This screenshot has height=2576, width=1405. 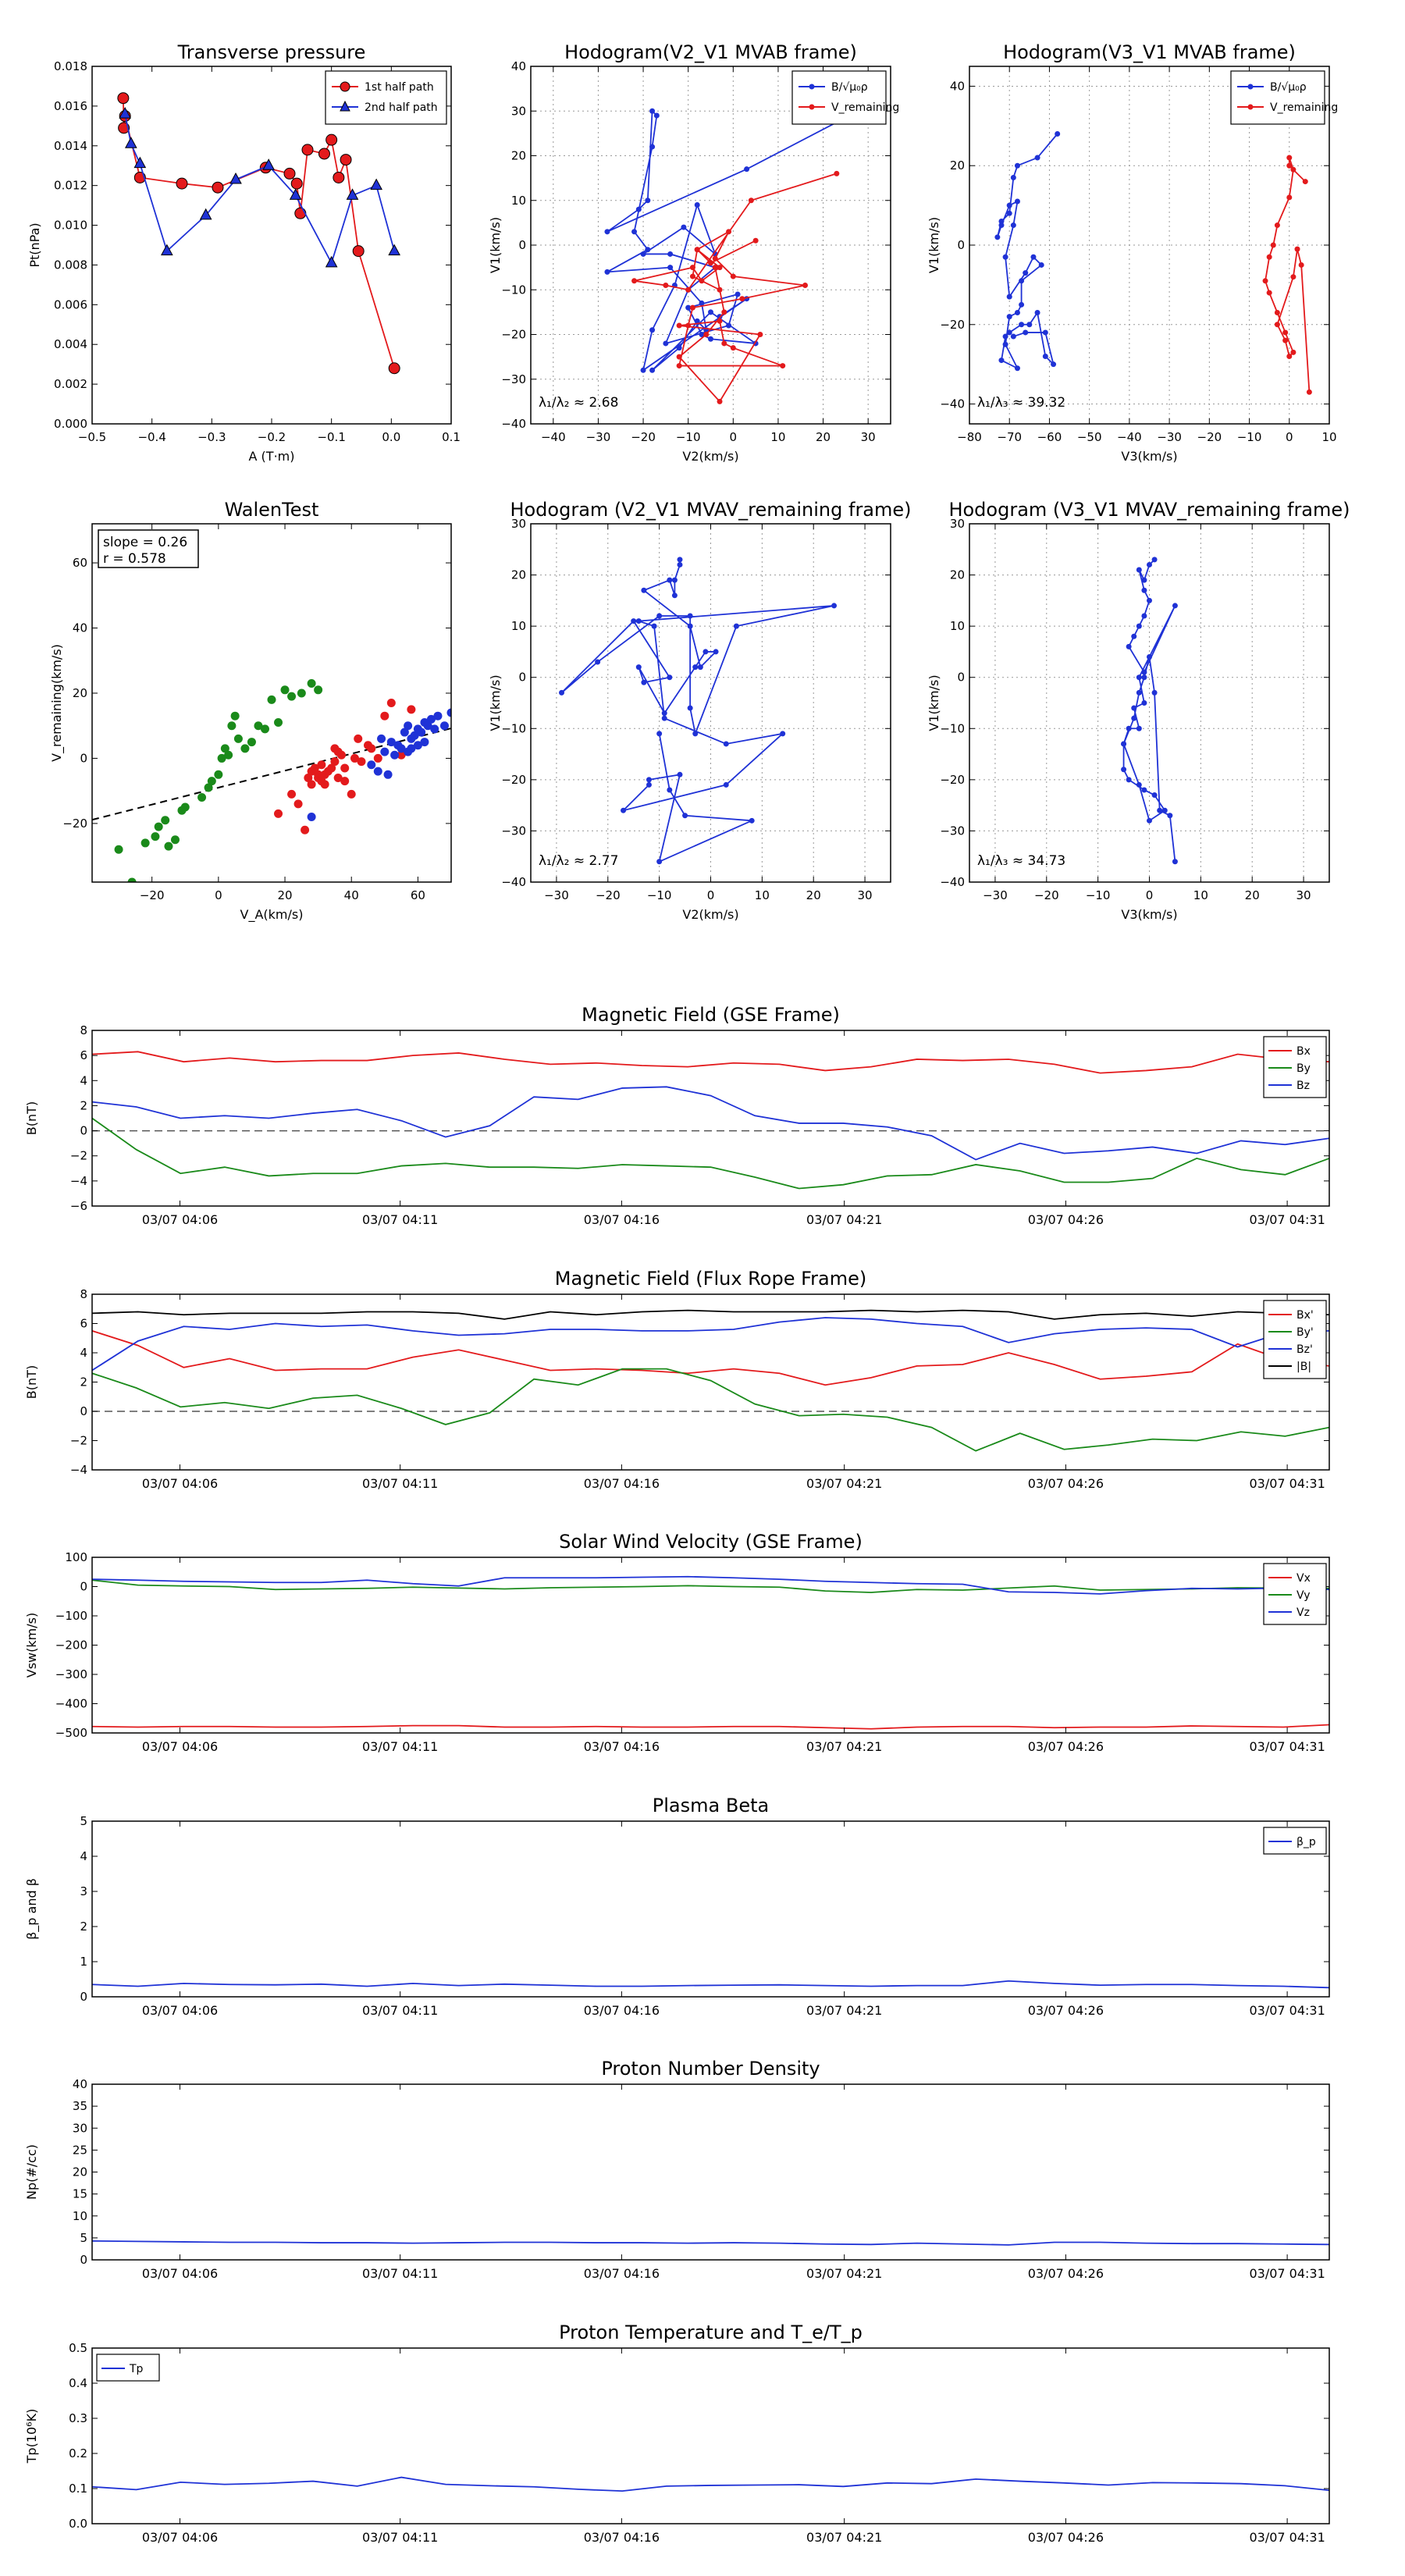 What do you see at coordinates (1149, 914) in the screenshot?
I see `x-axis-label: V3(km/s)` at bounding box center [1149, 914].